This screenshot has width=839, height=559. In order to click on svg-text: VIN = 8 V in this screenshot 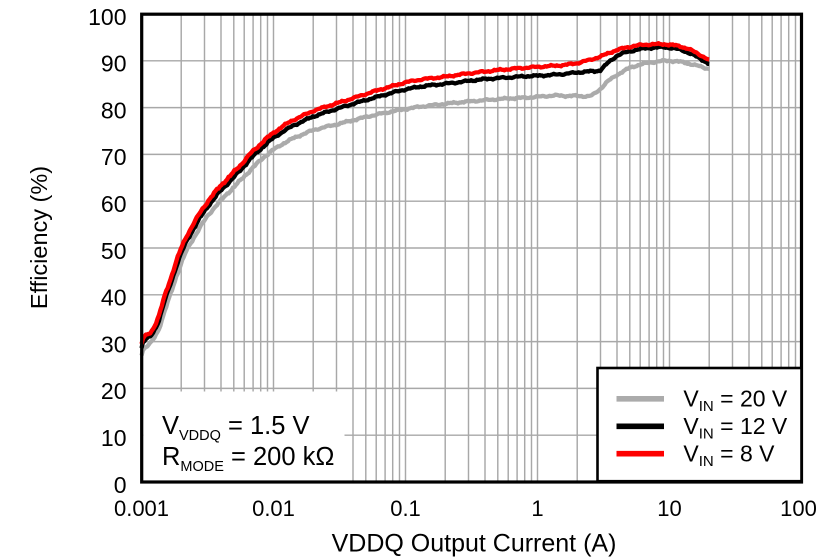, I will do `click(729, 455)`.